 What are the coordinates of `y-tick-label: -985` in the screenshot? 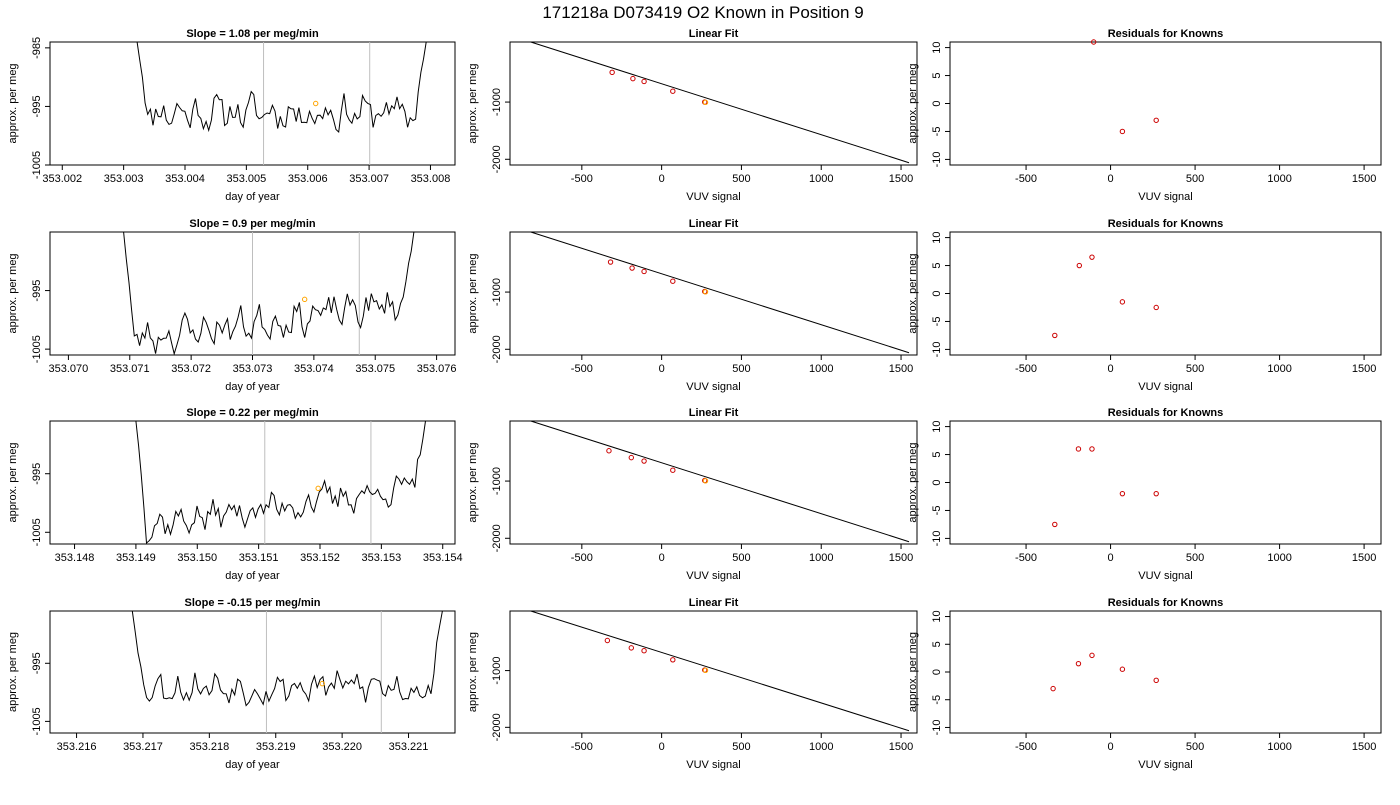 It's located at (37, 48).